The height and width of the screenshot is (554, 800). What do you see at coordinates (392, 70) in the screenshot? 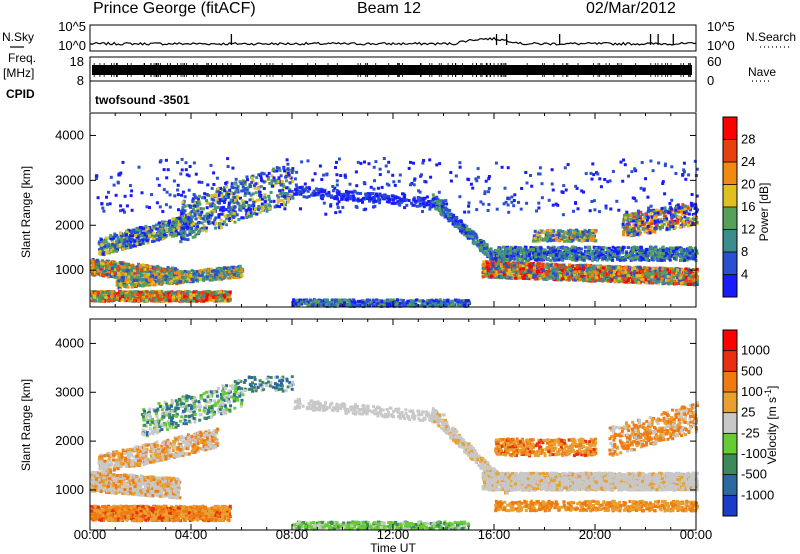
I see `freq-trace` at bounding box center [392, 70].